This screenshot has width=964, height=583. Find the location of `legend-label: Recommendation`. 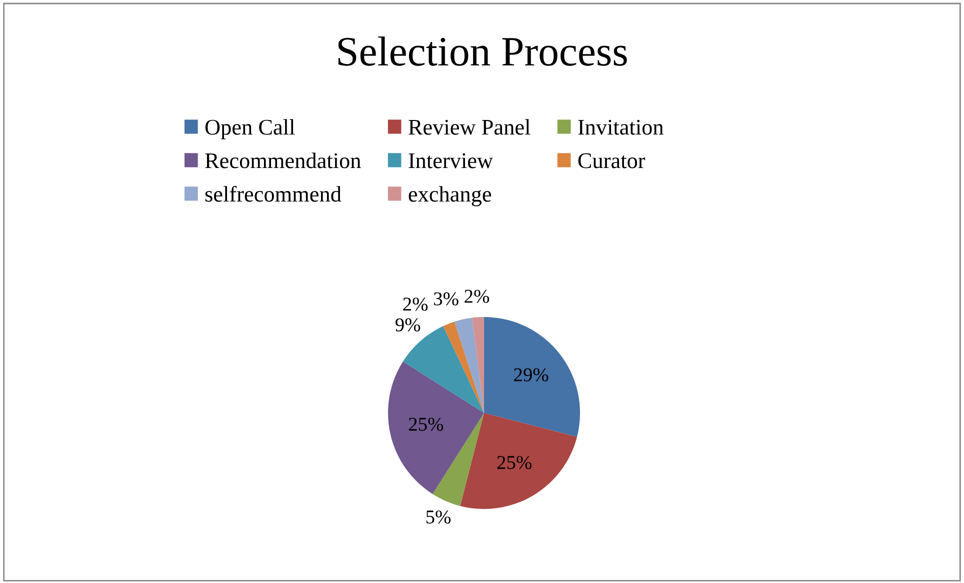

legend-label: Recommendation is located at coordinates (283, 160).